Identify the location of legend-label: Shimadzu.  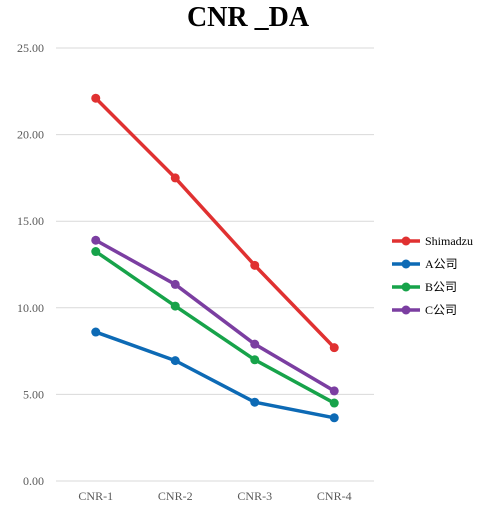
(449, 241).